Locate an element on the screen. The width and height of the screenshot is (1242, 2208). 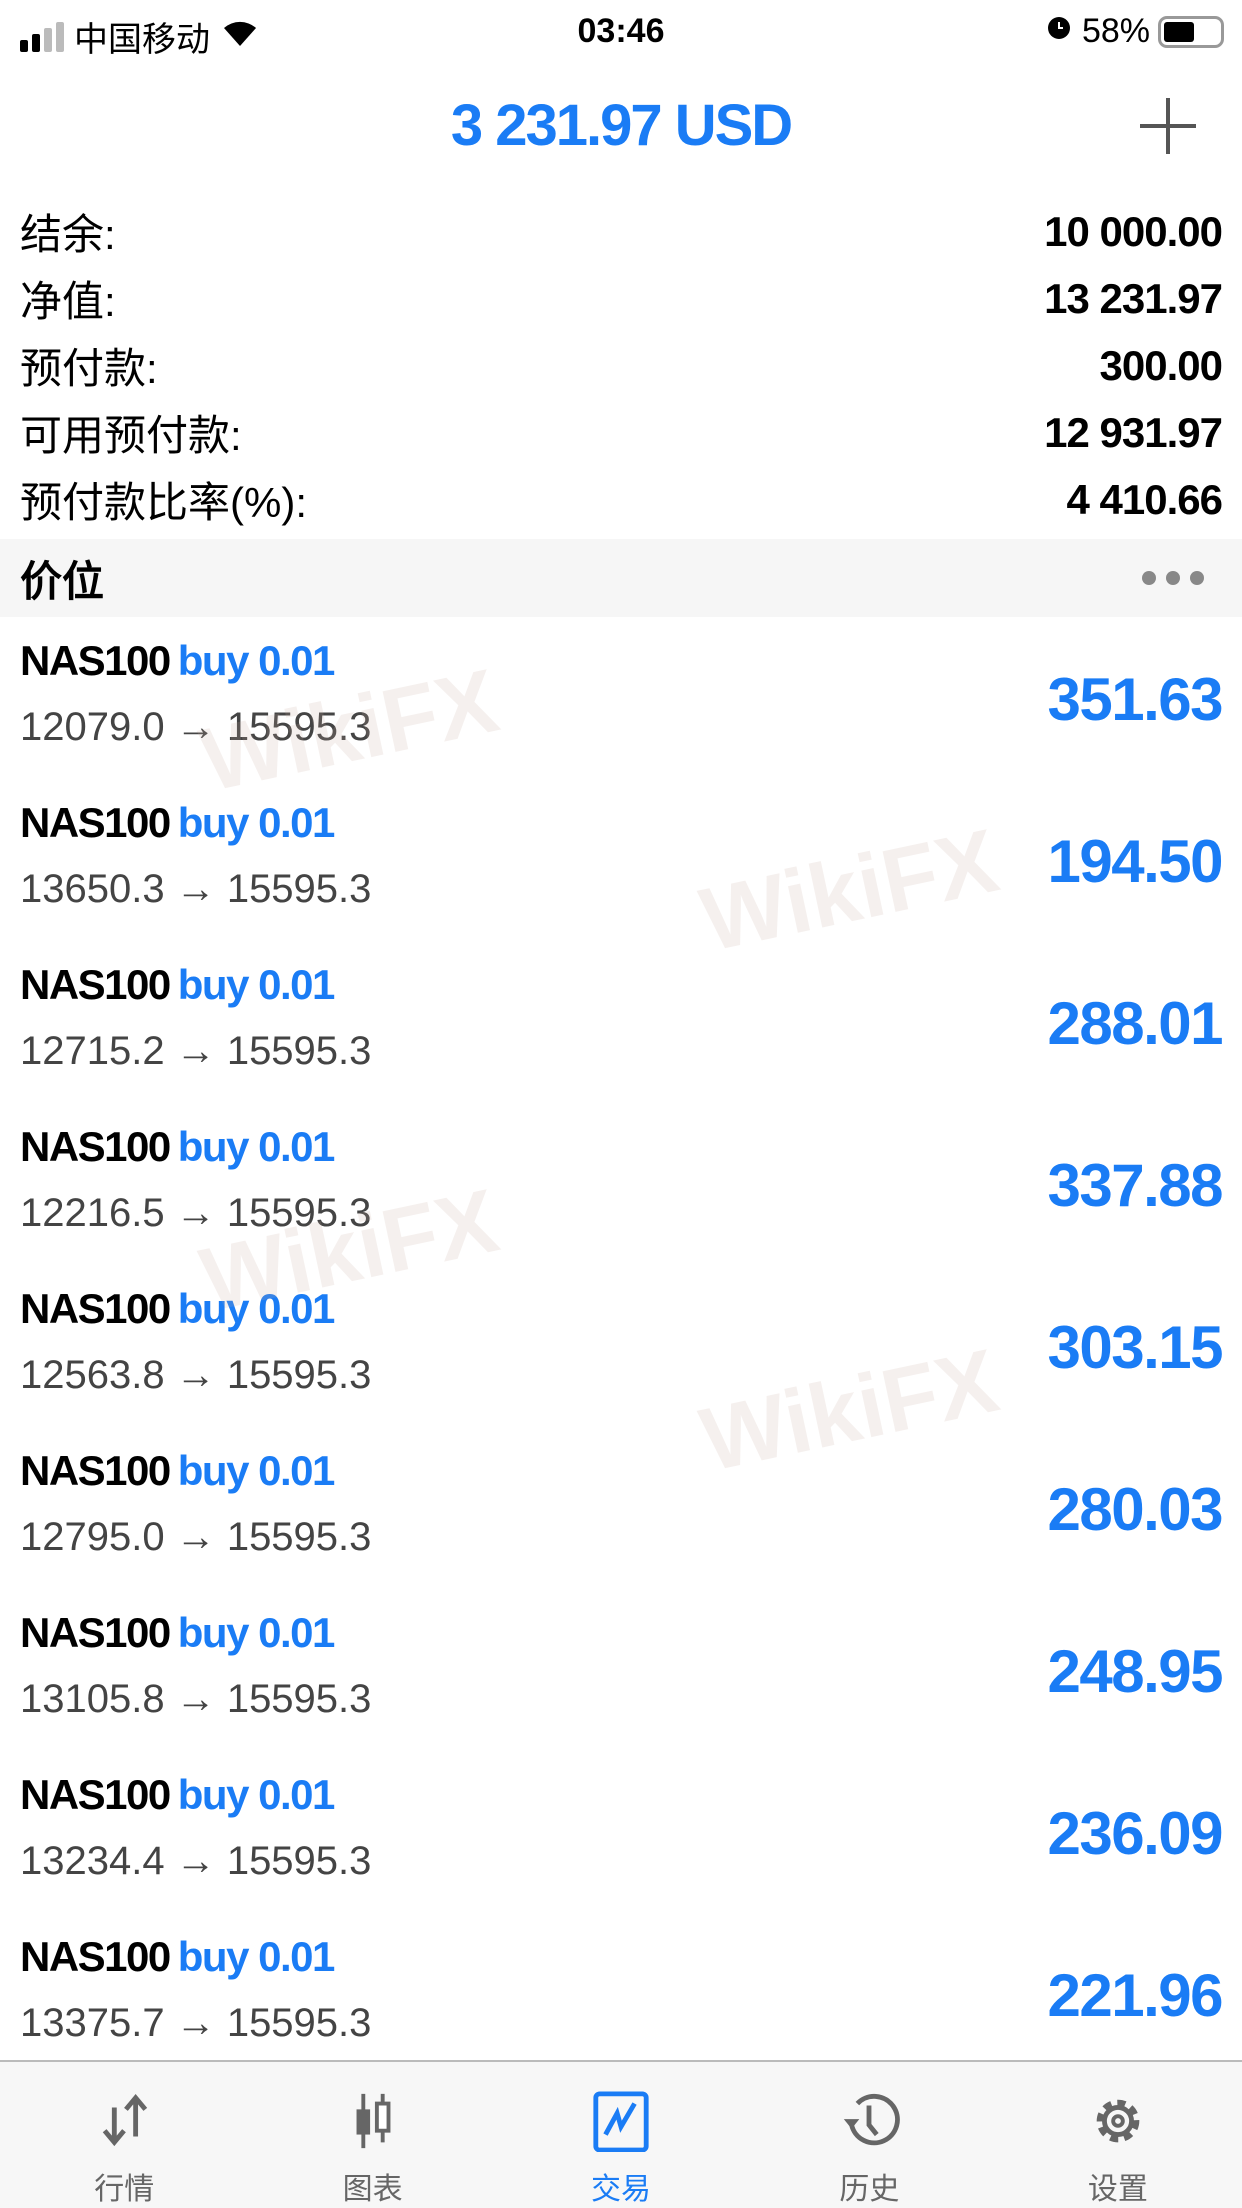
position-row: NAS100 buy 0.01 12795.0 → 15595.3 280.03 is located at coordinates (621, 1508).